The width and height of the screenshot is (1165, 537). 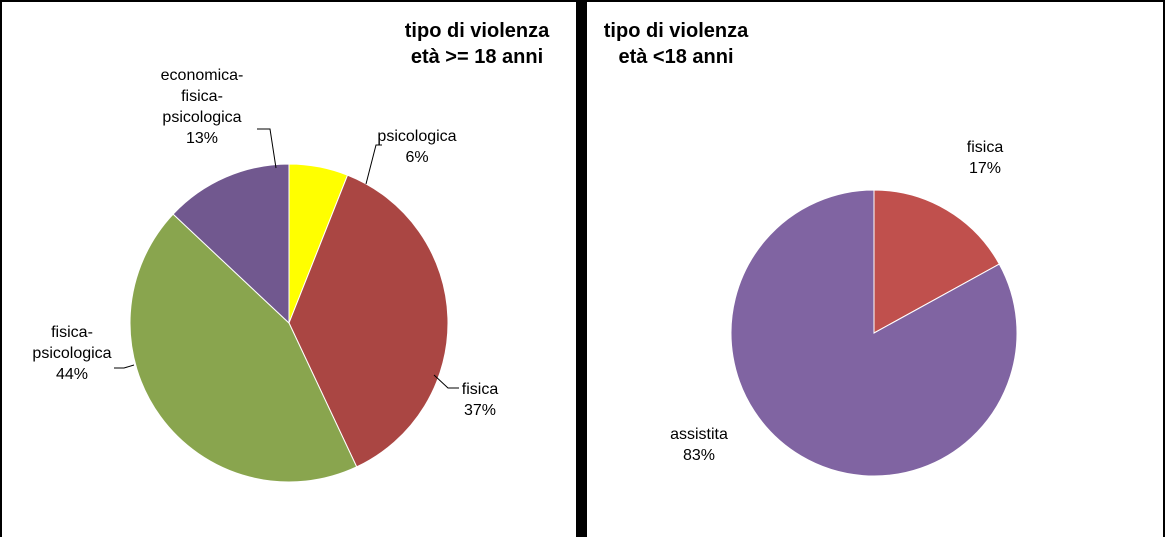 What do you see at coordinates (699, 455) in the screenshot?
I see `slice-percent: 83%` at bounding box center [699, 455].